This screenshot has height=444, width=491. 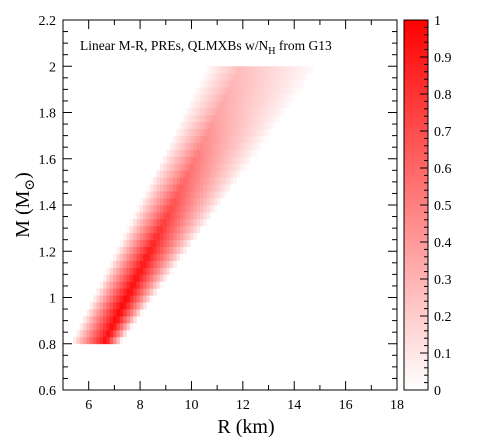 What do you see at coordinates (443, 317) in the screenshot?
I see `colorbar-tick-label: 0.2` at bounding box center [443, 317].